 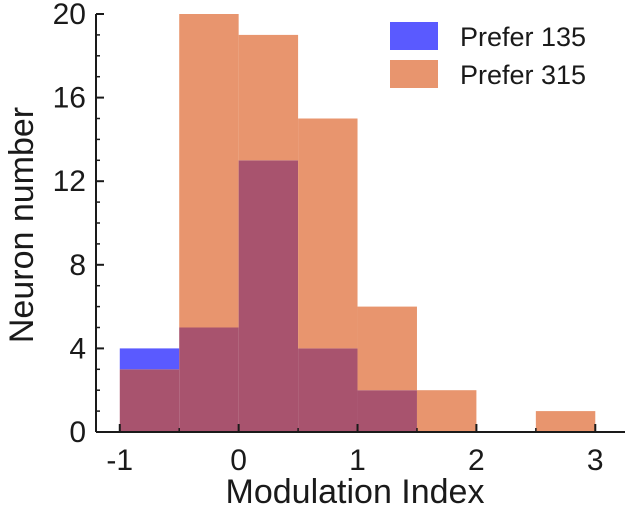 What do you see at coordinates (476, 460) in the screenshot?
I see `x-tick-label-2: 2` at bounding box center [476, 460].